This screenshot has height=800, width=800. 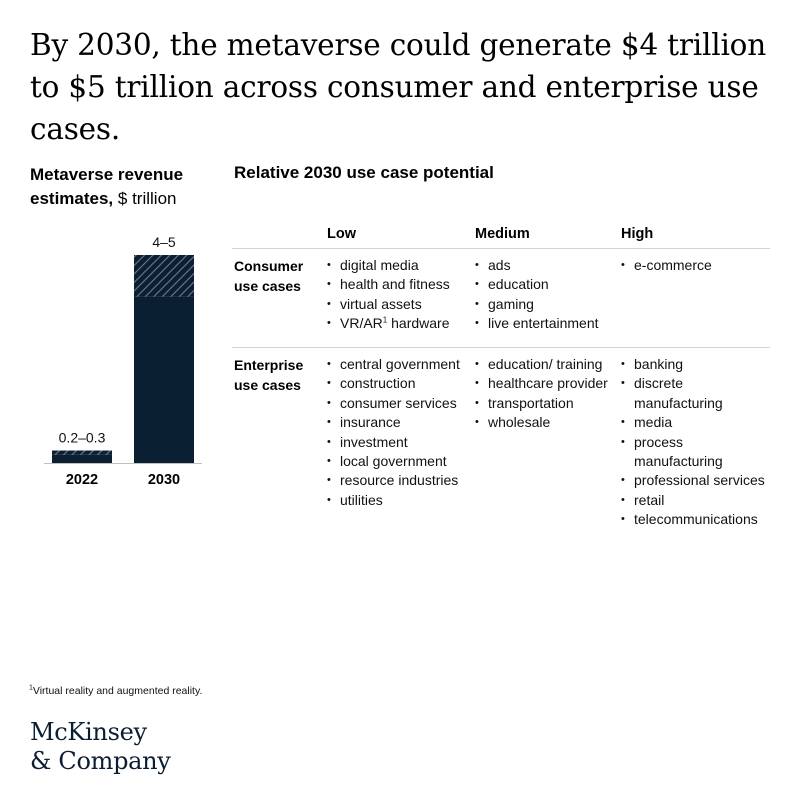 I want to click on value-label-2030: 4–5, so click(x=164, y=242).